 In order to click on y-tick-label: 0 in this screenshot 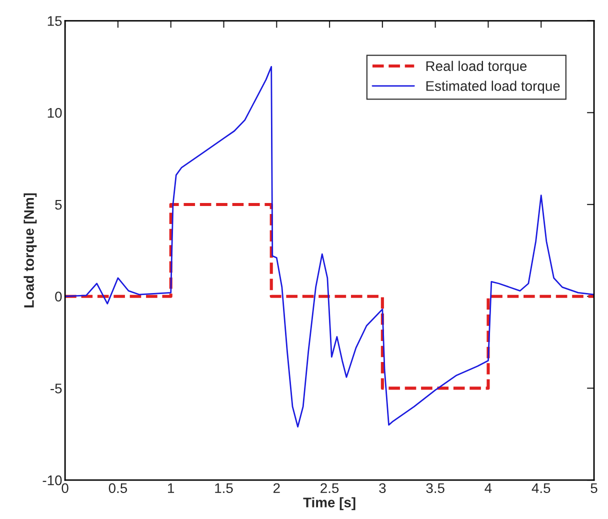, I will do `click(58, 297)`.